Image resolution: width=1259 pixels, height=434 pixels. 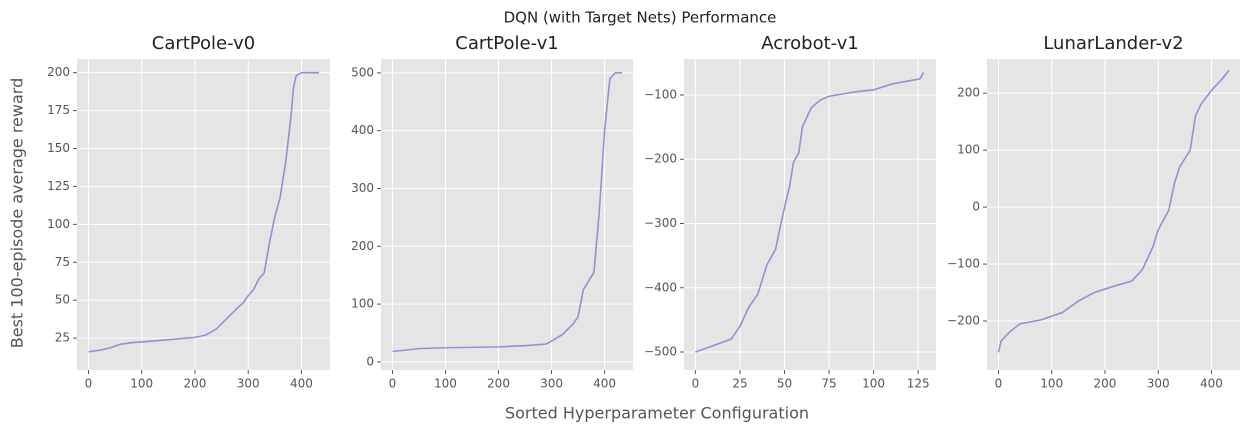 I want to click on y-tick-label: 125, so click(x=58, y=186).